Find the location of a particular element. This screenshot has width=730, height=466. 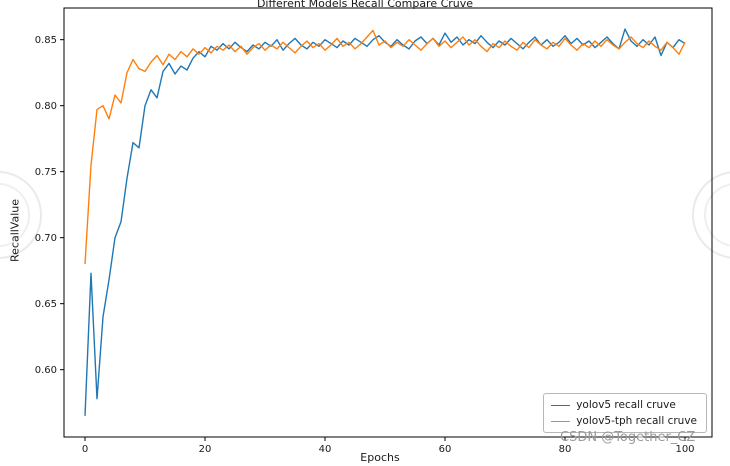

y-axis-label: RecallValue is located at coordinates (15, 230).